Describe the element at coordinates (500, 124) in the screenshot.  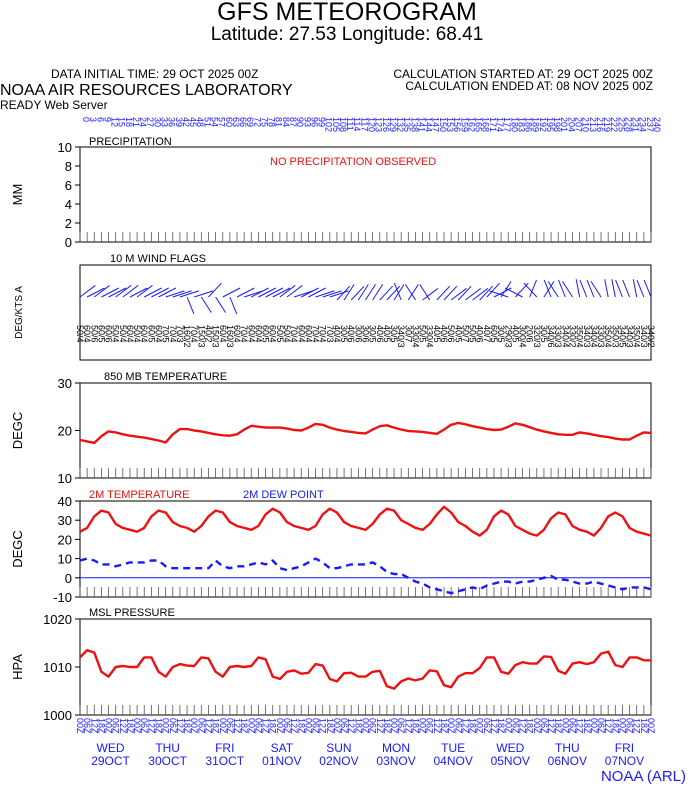
I see `forecast-hour-label: 174` at that location.